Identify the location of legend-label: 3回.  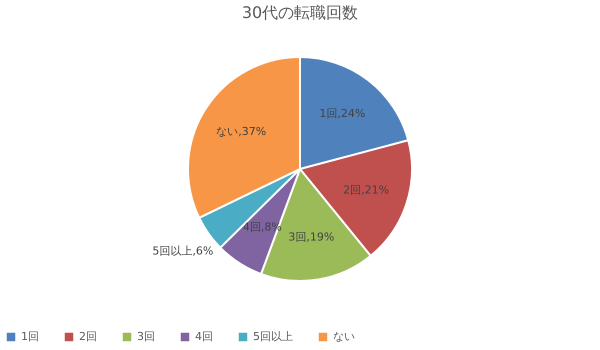
(146, 336).